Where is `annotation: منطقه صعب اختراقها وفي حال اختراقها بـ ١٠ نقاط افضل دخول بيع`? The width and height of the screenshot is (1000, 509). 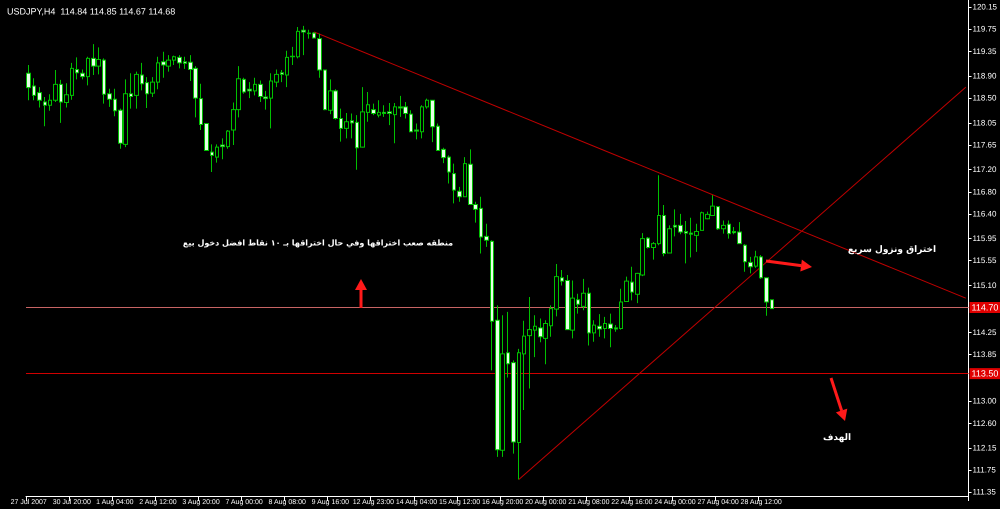 annotation: منطقه صعب اختراقها وفي حال اختراقها بـ ١٠ نقاط افضل دخول بيع is located at coordinates (318, 243).